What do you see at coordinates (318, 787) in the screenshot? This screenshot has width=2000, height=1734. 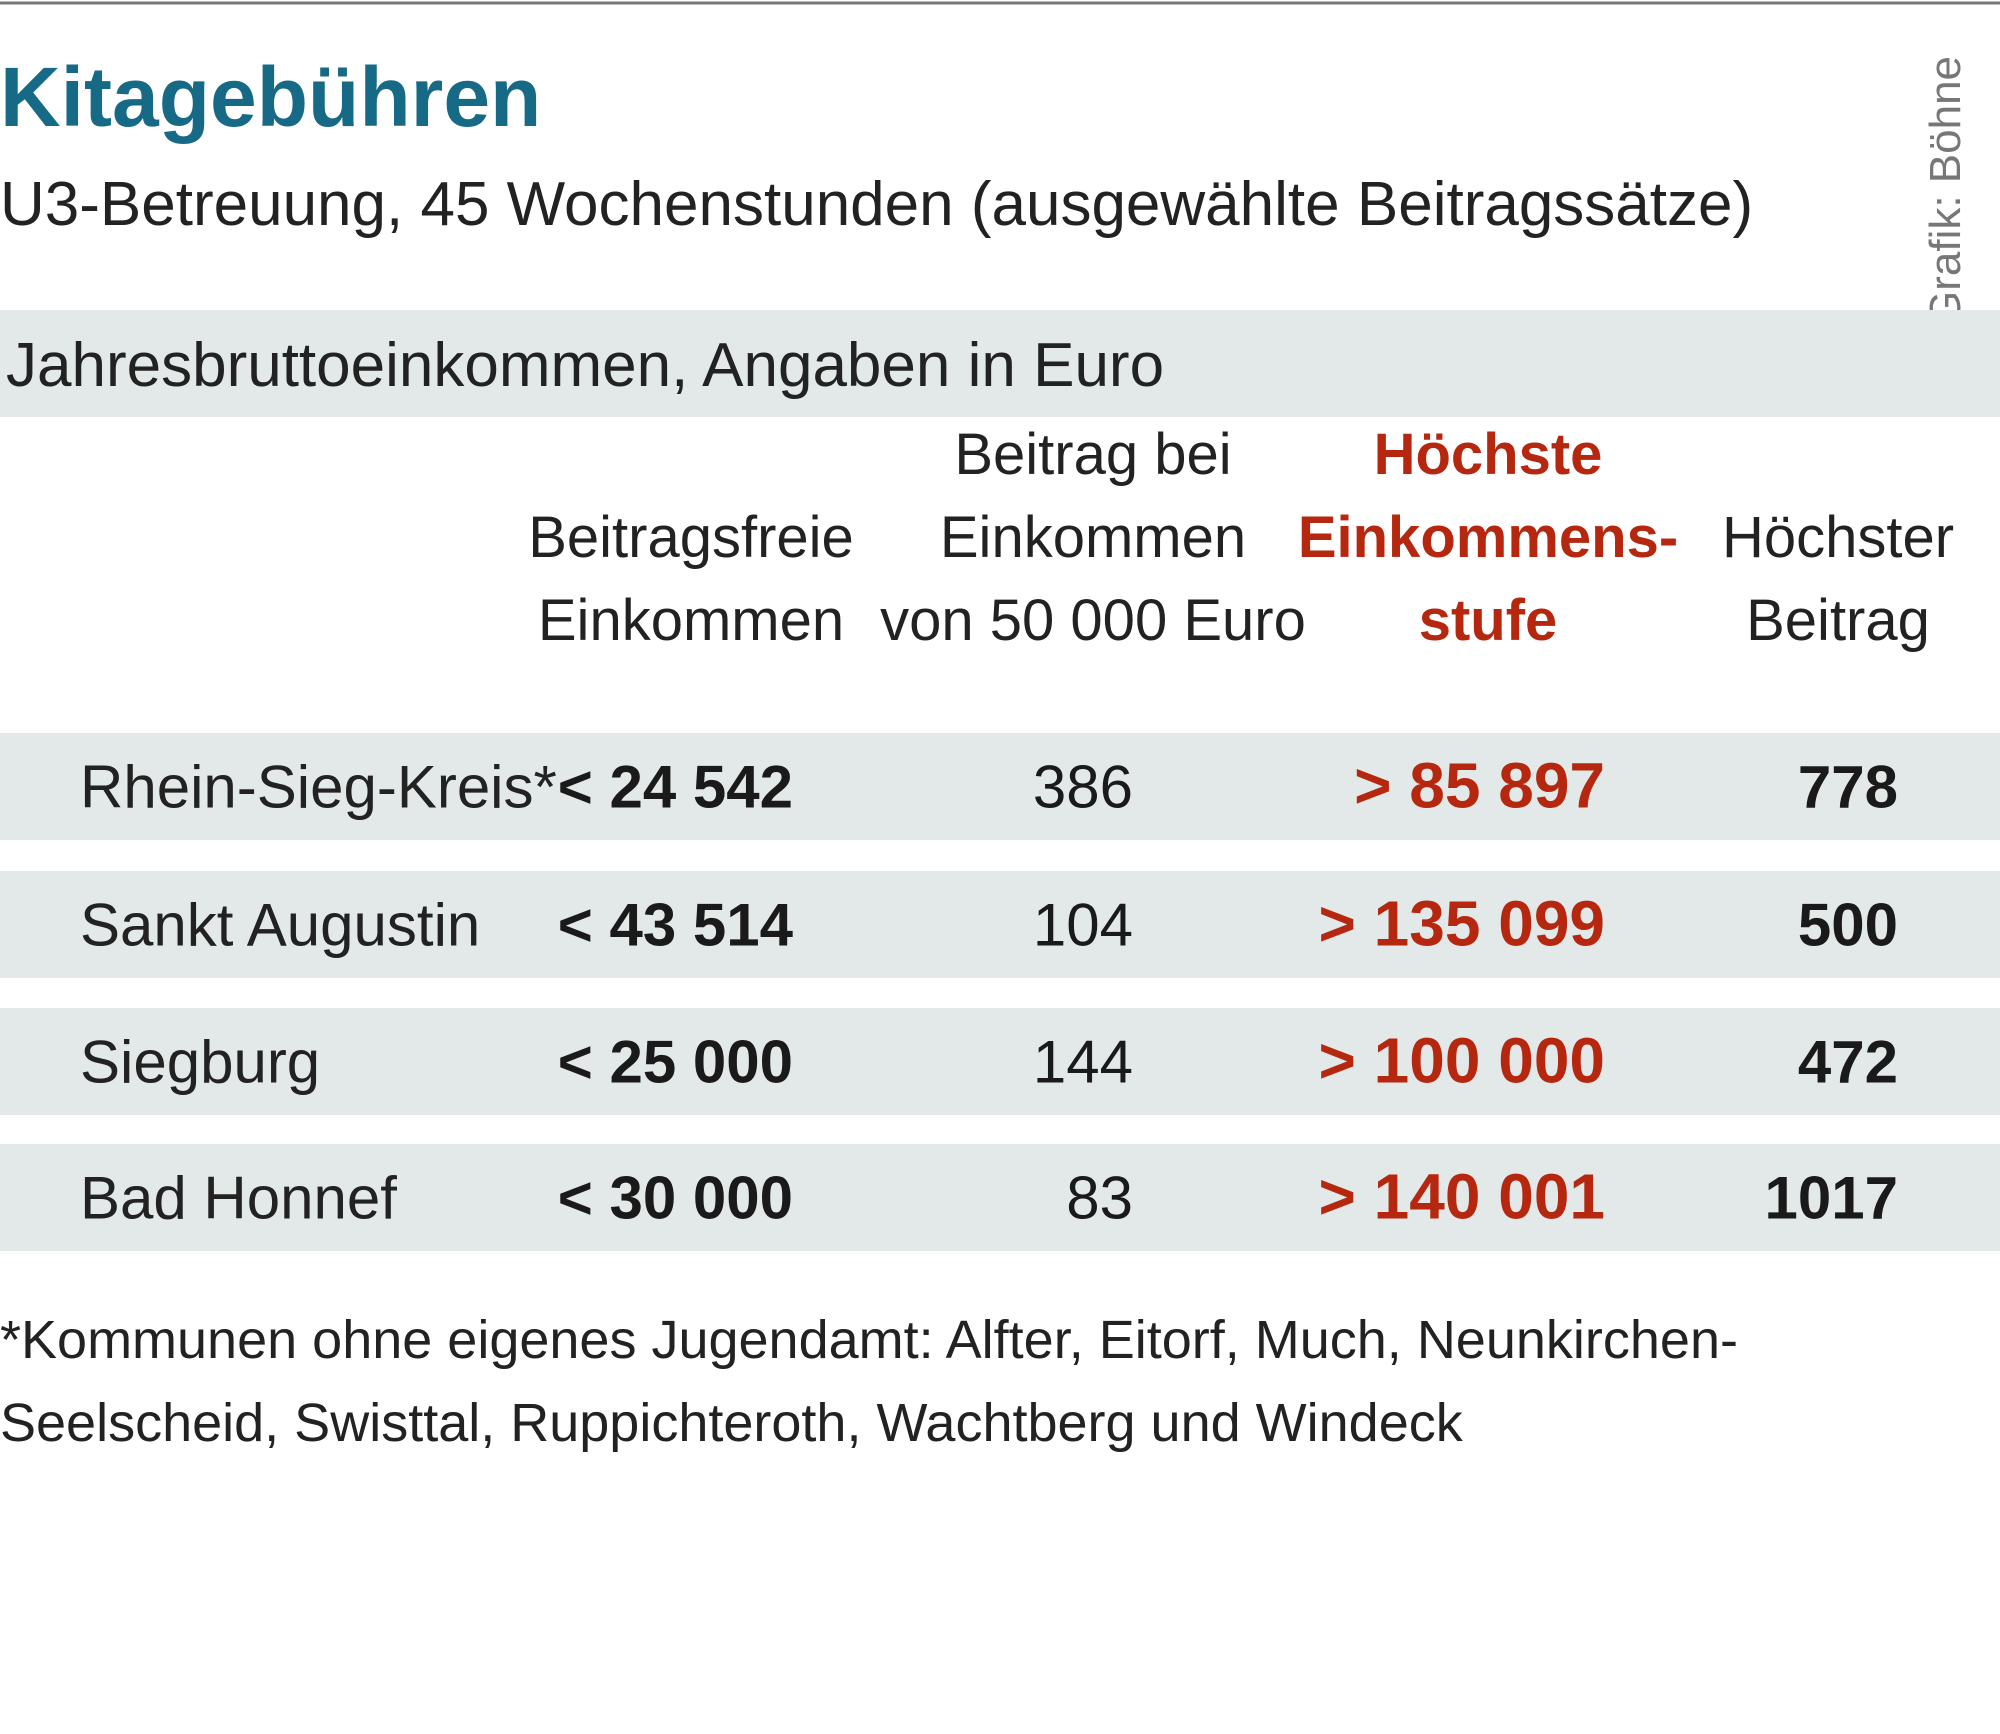 I see `row-label: Rhein-Sieg-Kreis*` at bounding box center [318, 787].